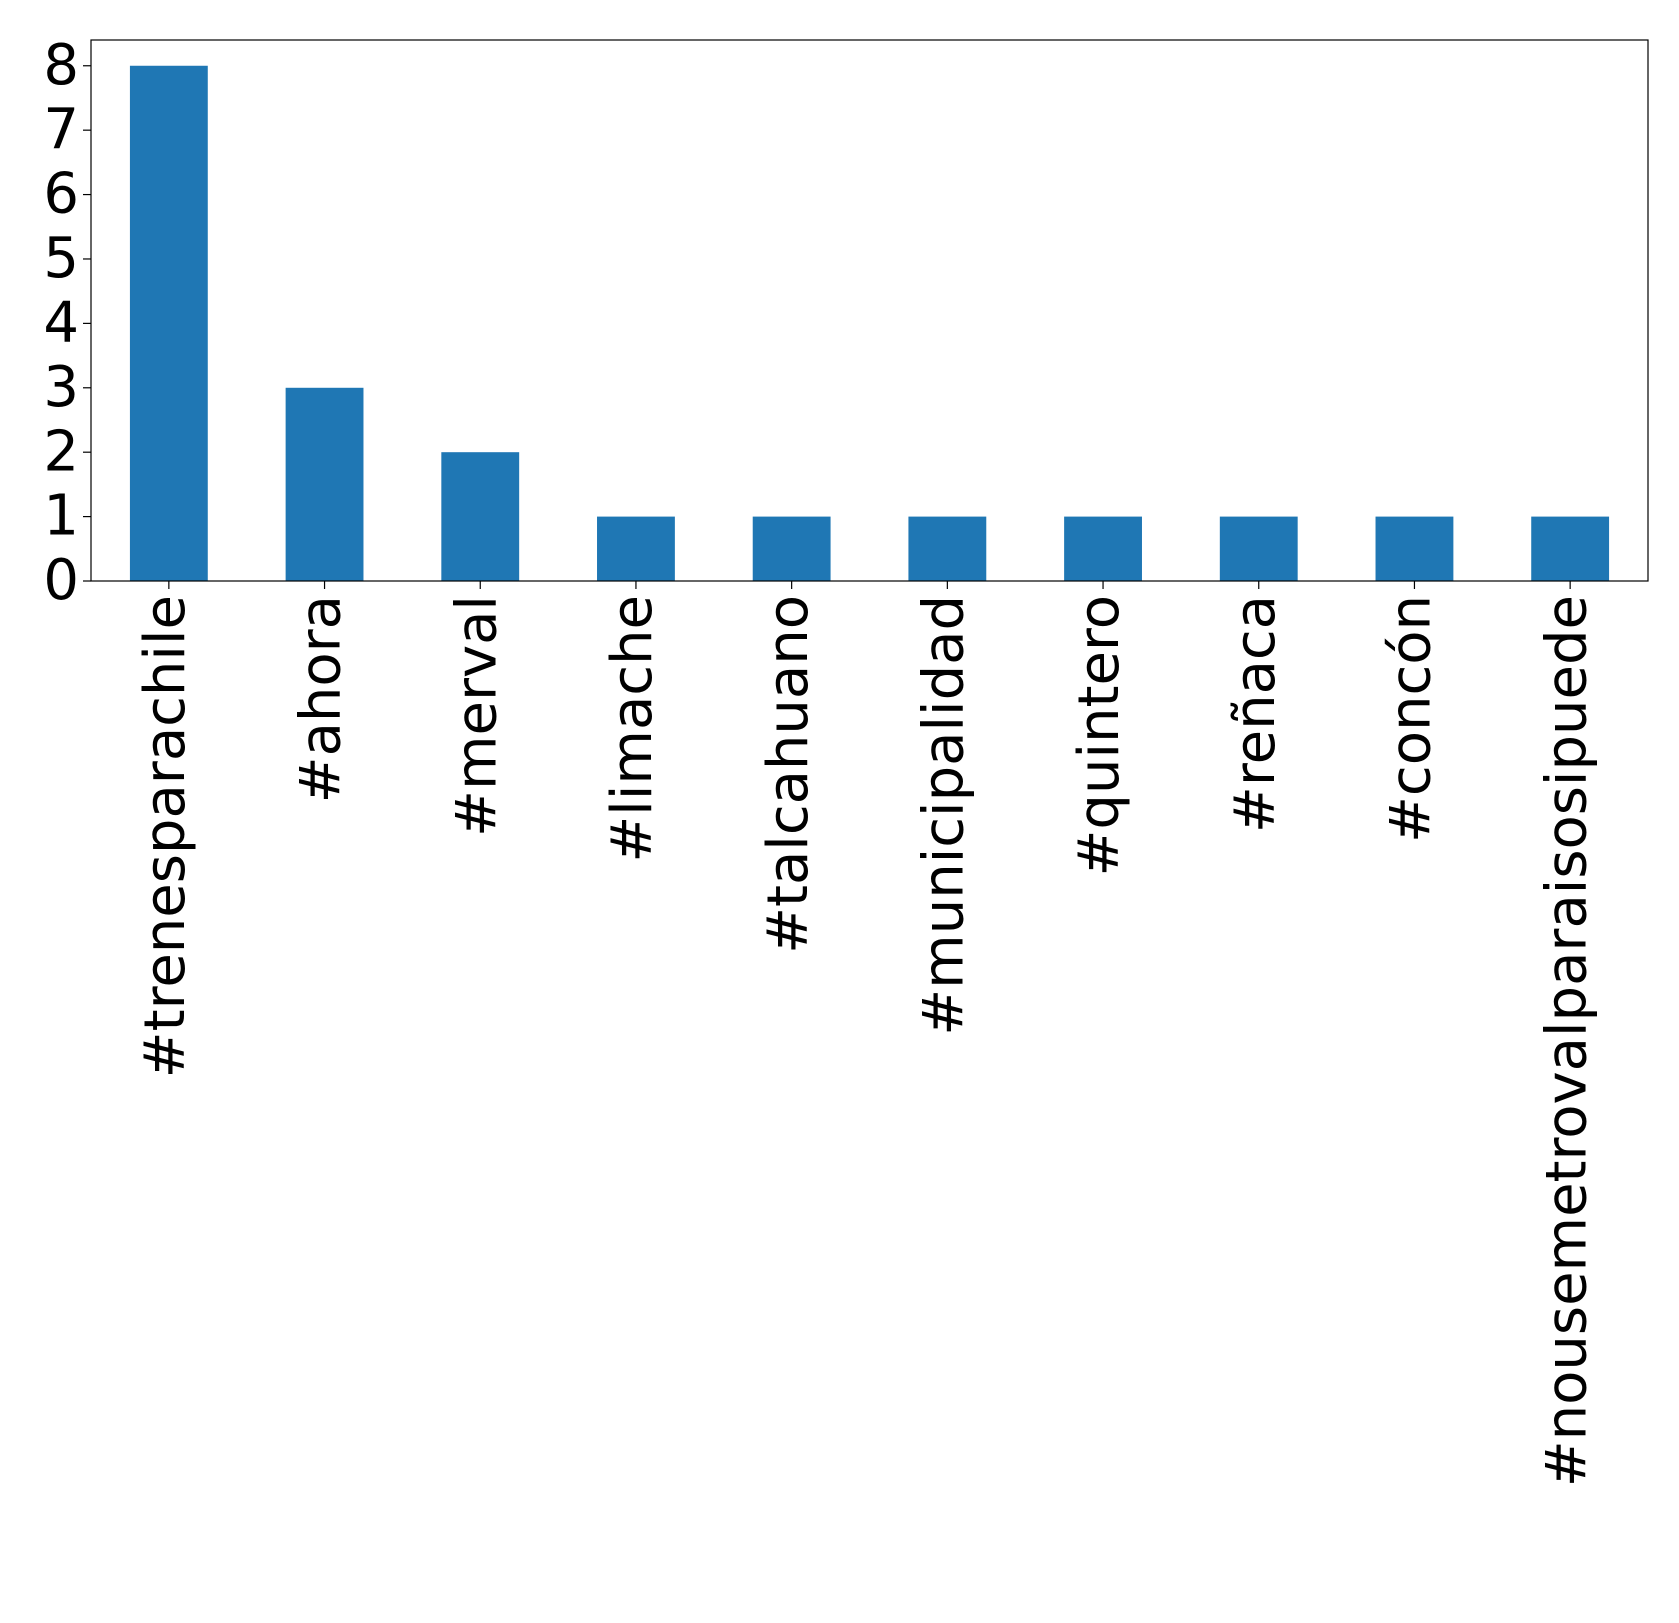 This screenshot has width=1679, height=1623. I want to click on y-tick-label: 2, so click(61, 451).